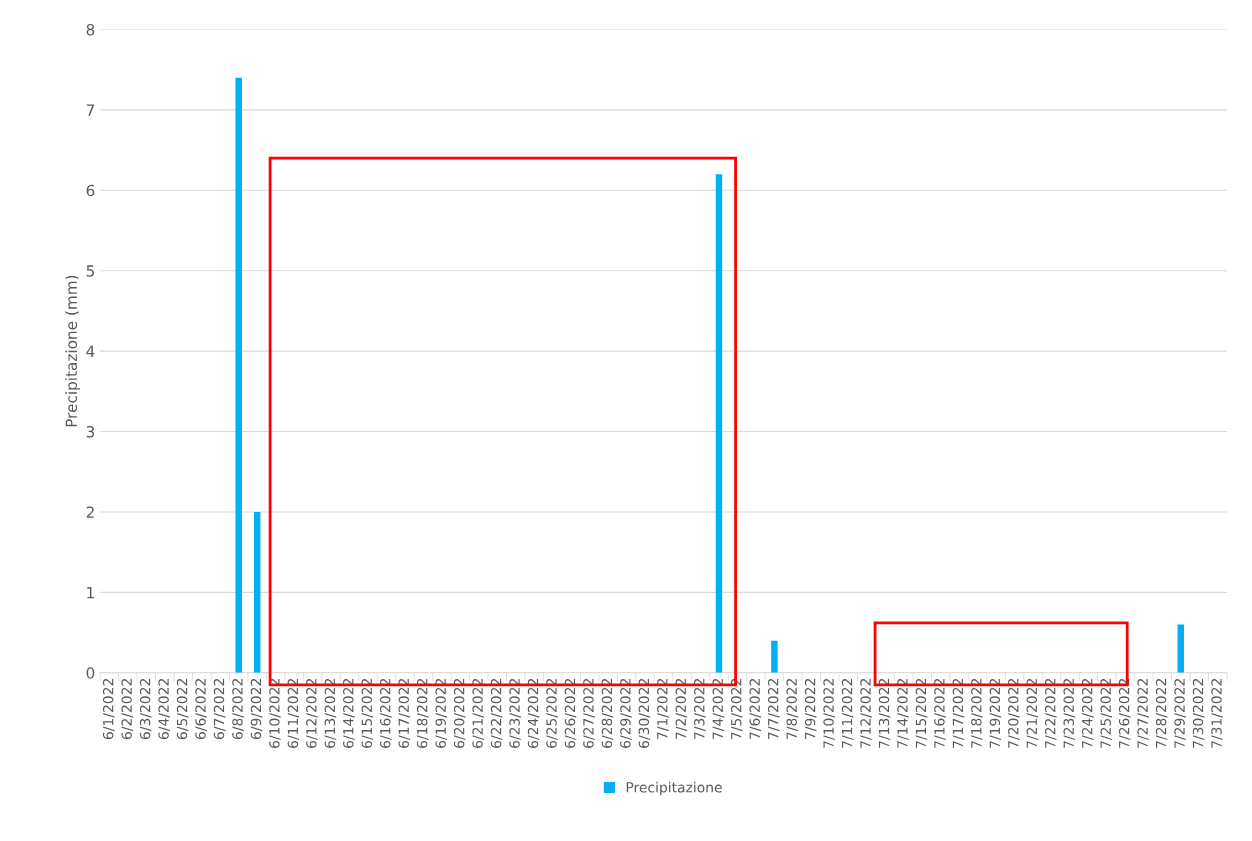  What do you see at coordinates (496, 713) in the screenshot?
I see `x-tick-label: 6/22/2022` at bounding box center [496, 713].